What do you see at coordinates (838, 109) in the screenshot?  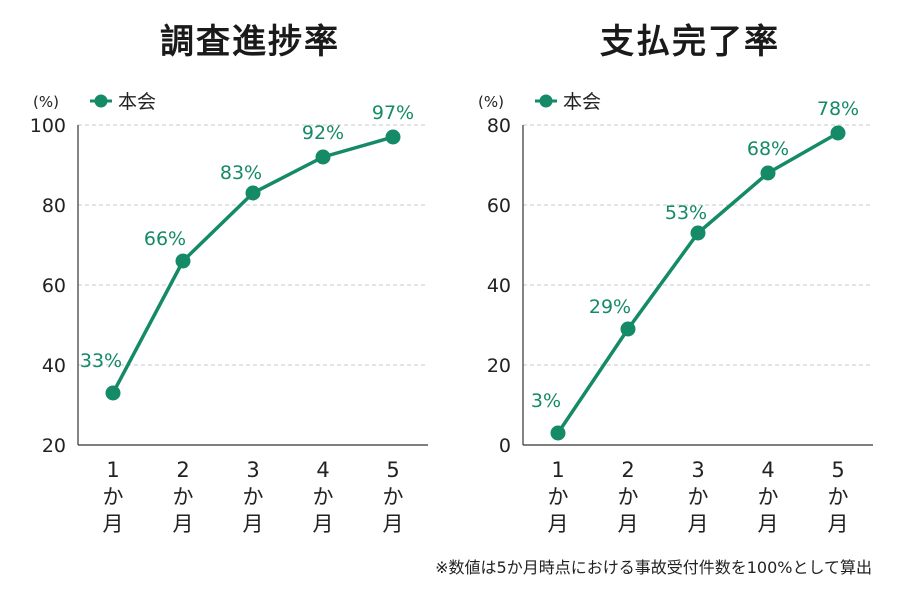 I see `chart2-data-label: 78%` at bounding box center [838, 109].